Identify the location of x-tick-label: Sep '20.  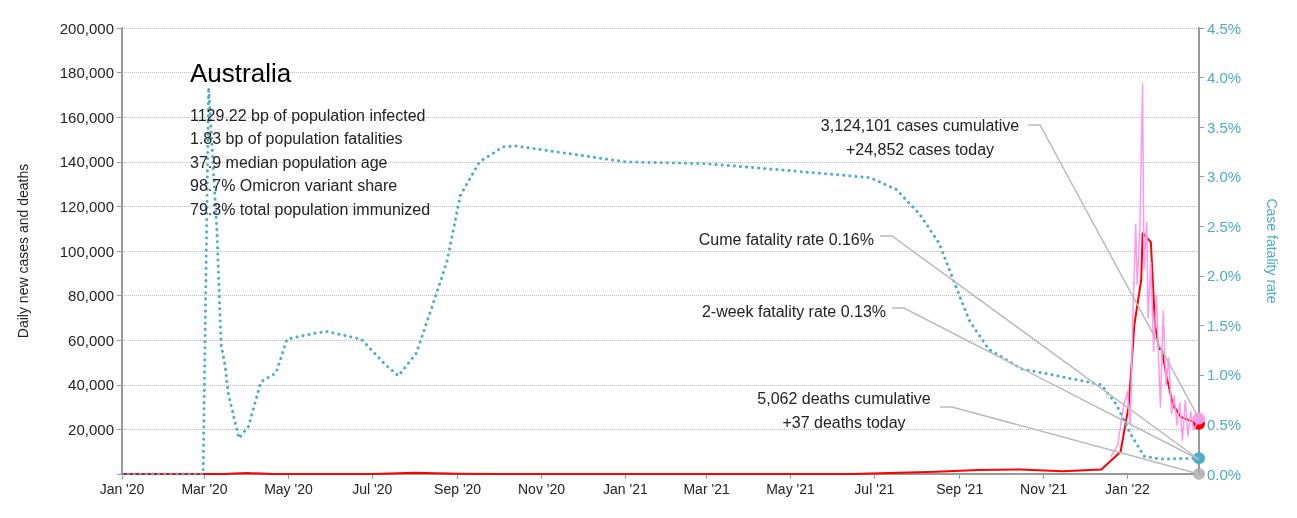
(458, 489).